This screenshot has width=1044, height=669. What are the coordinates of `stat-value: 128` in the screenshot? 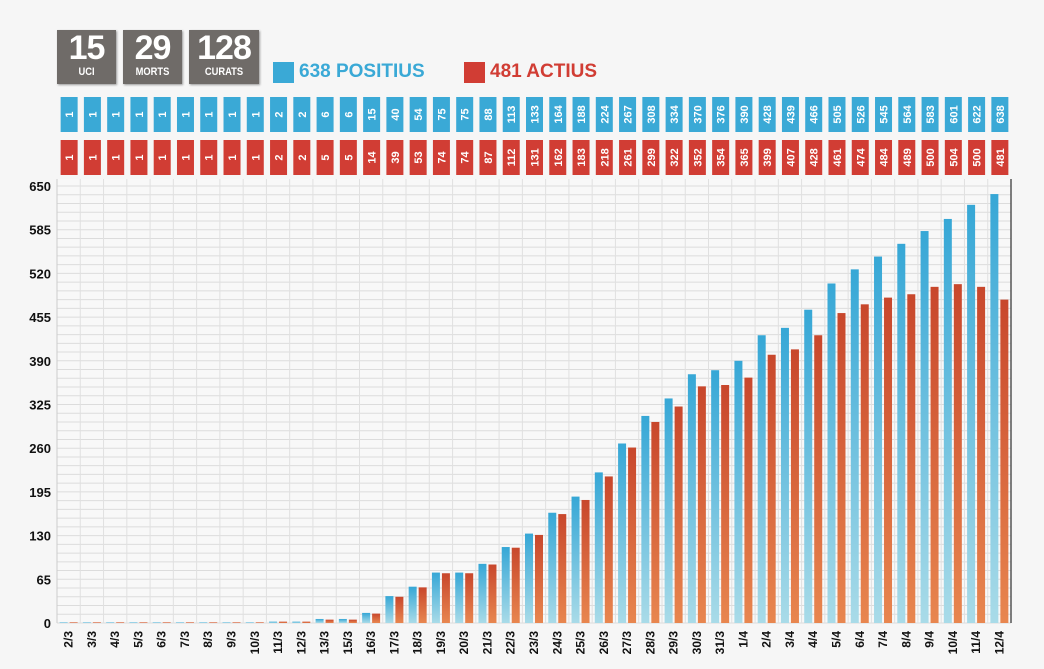 It's located at (224, 48).